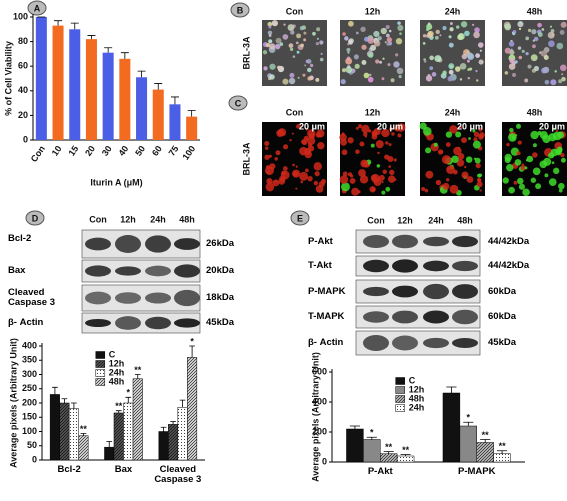 This screenshot has height=501, width=567. What do you see at coordinates (20, 16) in the screenshot?
I see `y-tick-label: 100` at bounding box center [20, 16].